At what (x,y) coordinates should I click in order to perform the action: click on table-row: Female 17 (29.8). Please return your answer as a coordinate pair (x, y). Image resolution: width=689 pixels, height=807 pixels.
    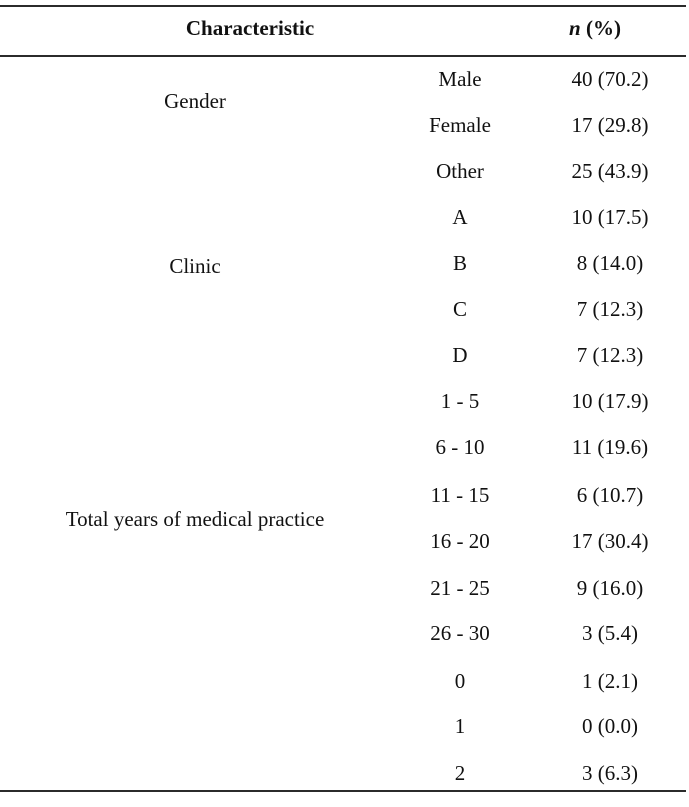
    Looking at the image, I should click on (344, 136).